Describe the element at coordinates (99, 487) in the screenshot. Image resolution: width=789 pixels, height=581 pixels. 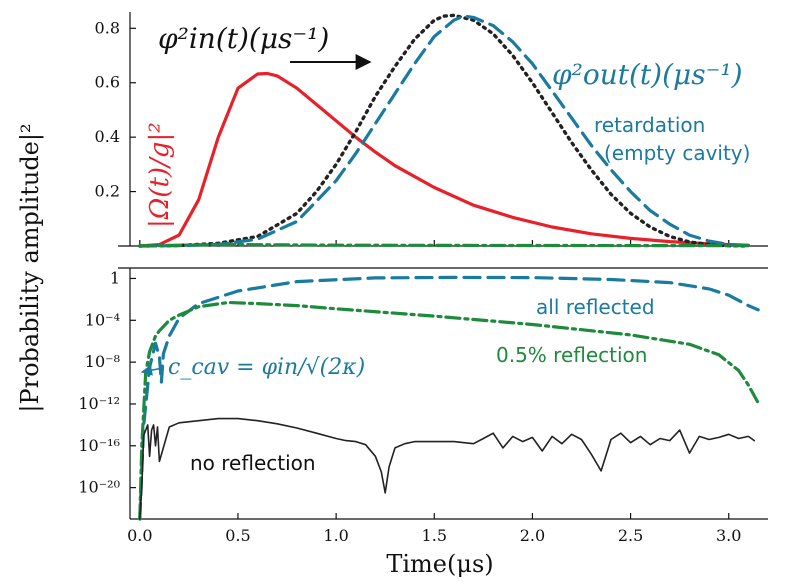
I see `bottom-y-tick-label: 10⁻²⁰` at that location.